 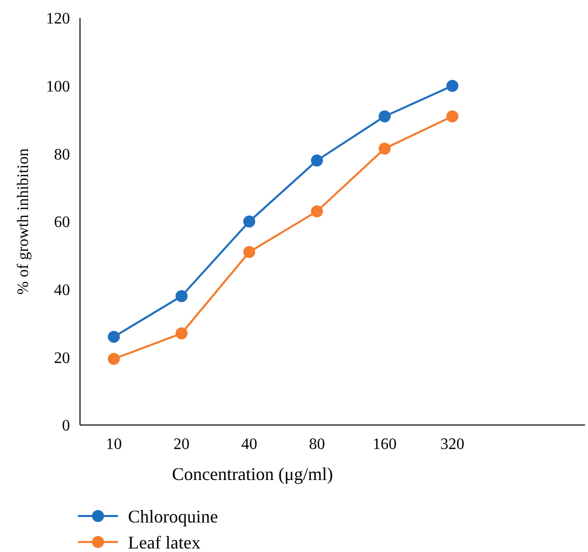 I want to click on x-axis-title: Concentration (μg/ml), so click(x=253, y=474).